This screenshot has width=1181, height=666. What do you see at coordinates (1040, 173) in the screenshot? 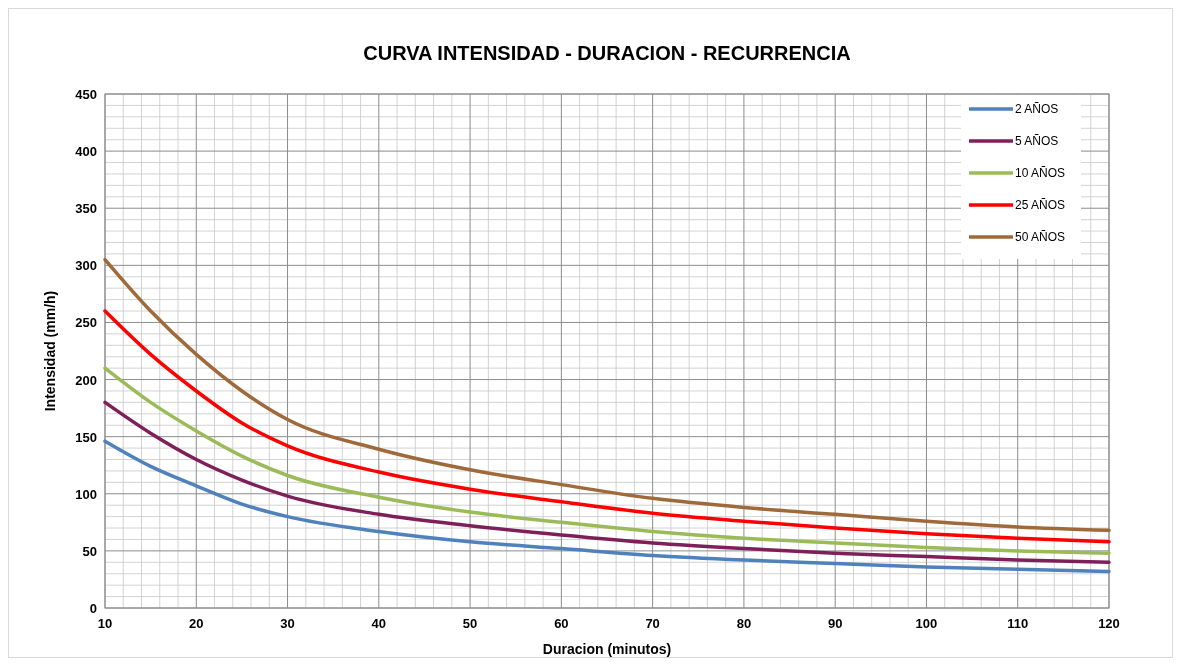
I see `legend-label: 10 AÑOS` at bounding box center [1040, 173].